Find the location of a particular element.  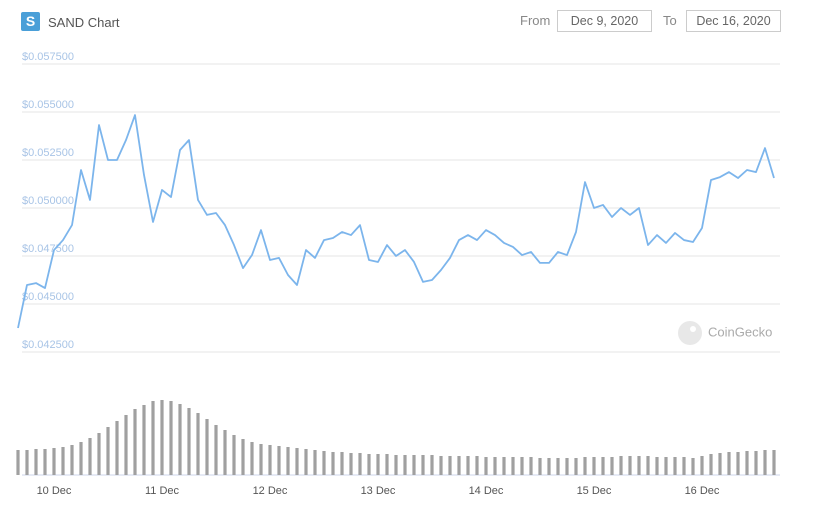

x-tick-label: 15 Dec is located at coordinates (594, 491).